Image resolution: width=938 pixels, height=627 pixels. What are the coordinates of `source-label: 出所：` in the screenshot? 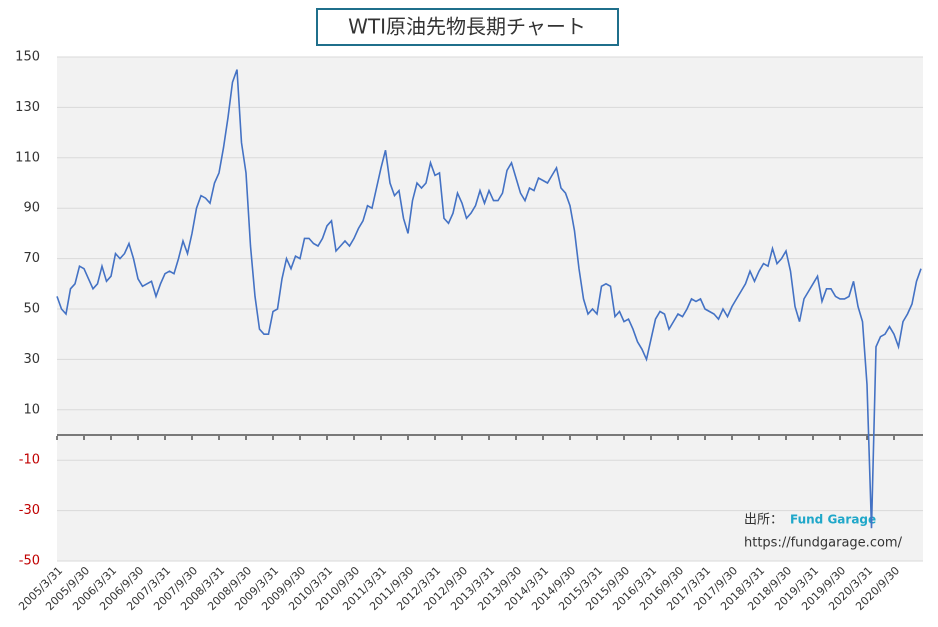 It's located at (763, 520).